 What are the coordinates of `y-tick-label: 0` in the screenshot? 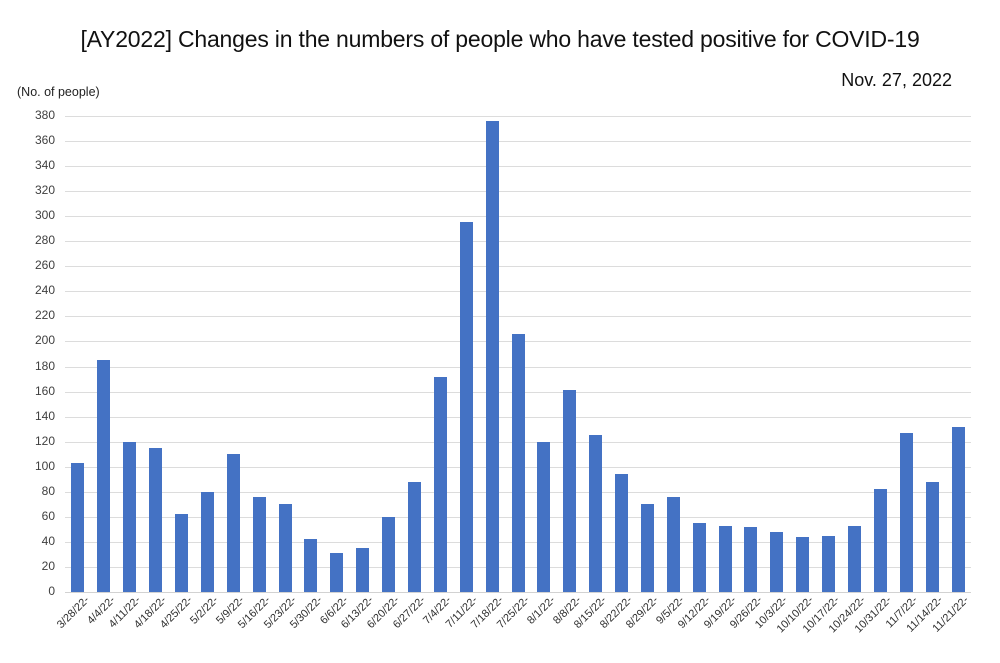 It's located at (51, 591).